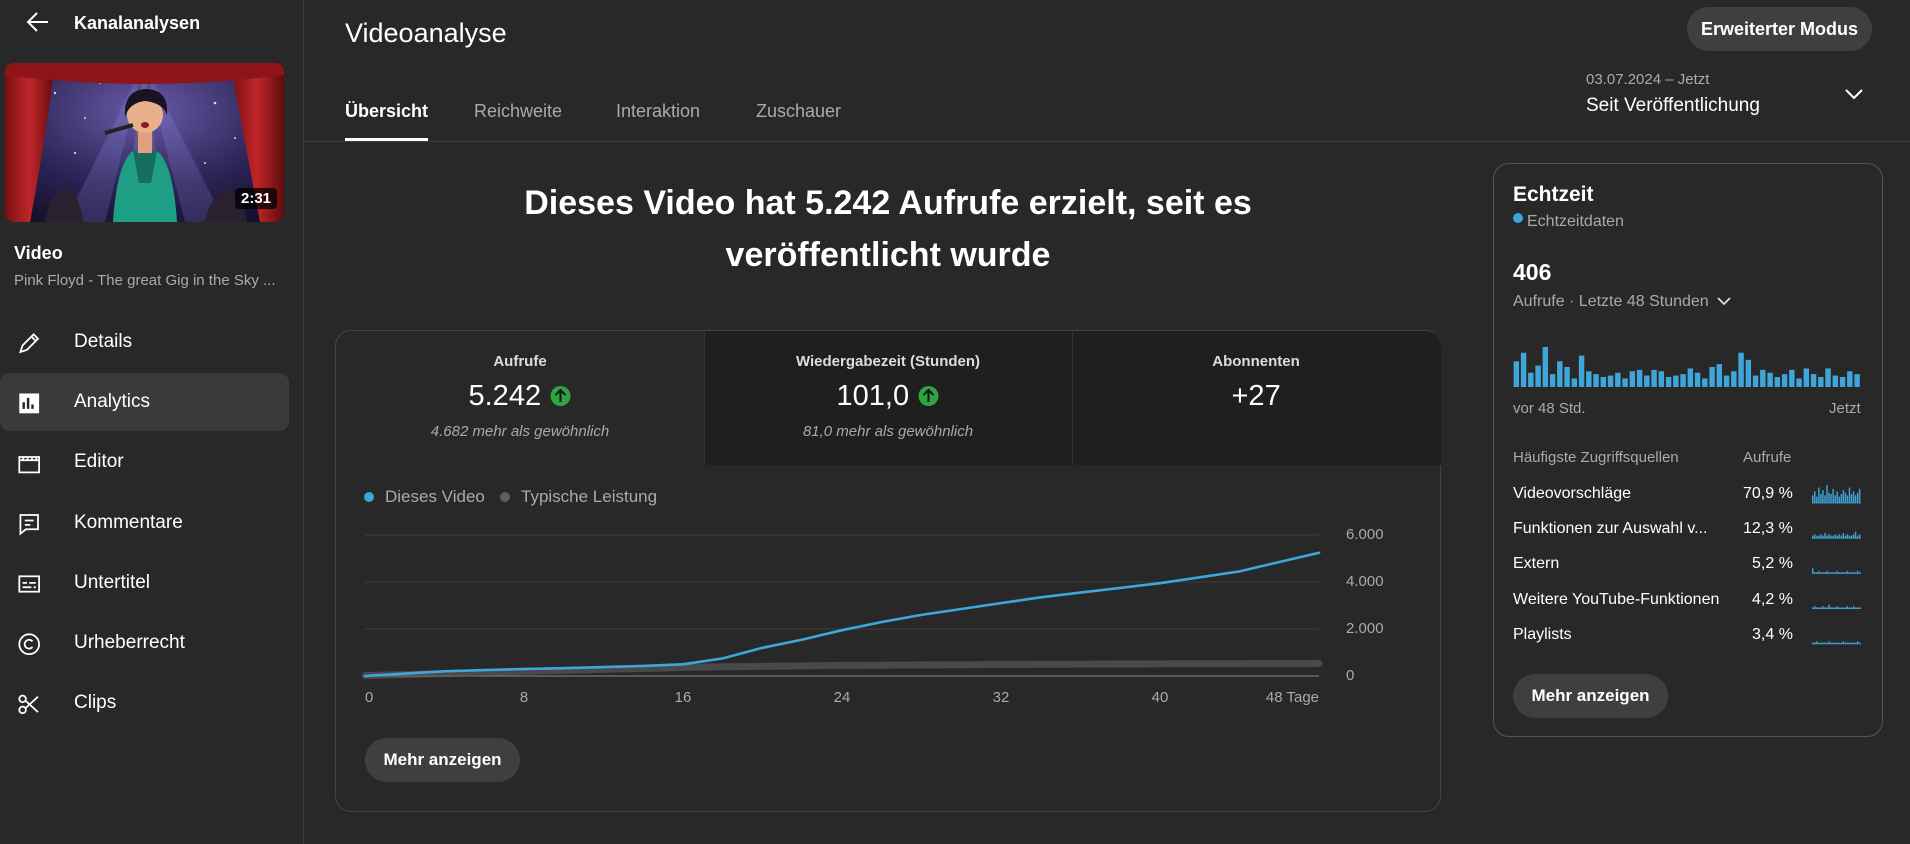 The image size is (1910, 844). I want to click on date-dropdown-chevron, so click(1854, 94).